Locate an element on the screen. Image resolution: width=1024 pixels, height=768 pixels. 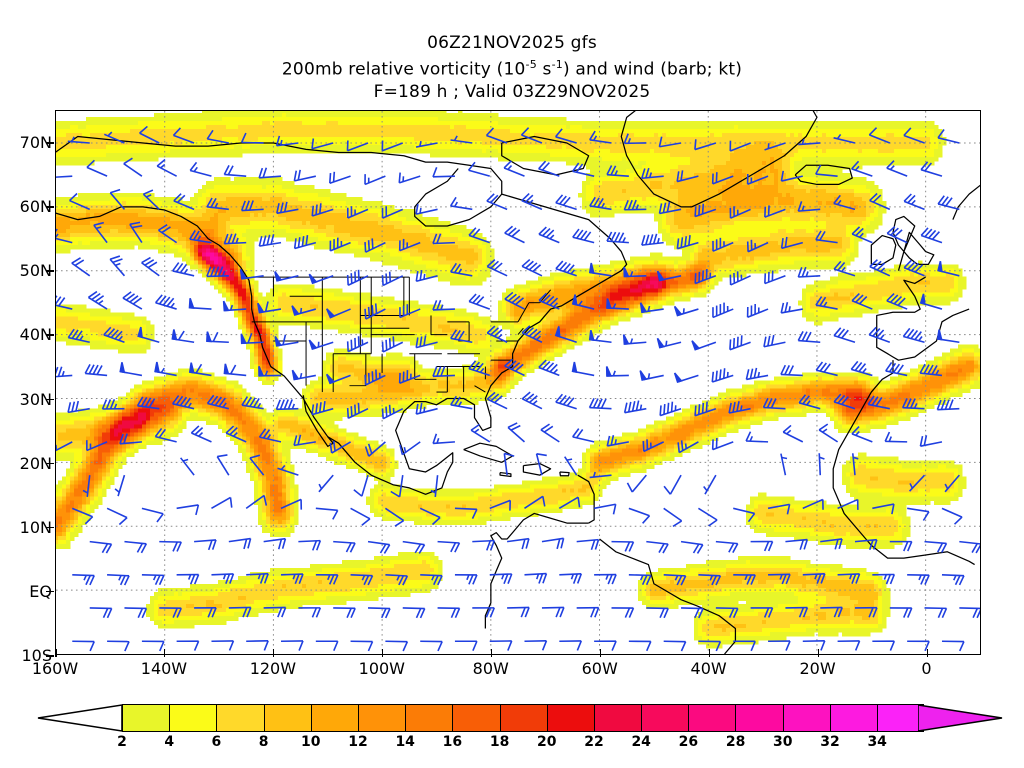
title-line-valid: F=189 h ; Valid 03Z29NOV2025 is located at coordinates (512, 91).